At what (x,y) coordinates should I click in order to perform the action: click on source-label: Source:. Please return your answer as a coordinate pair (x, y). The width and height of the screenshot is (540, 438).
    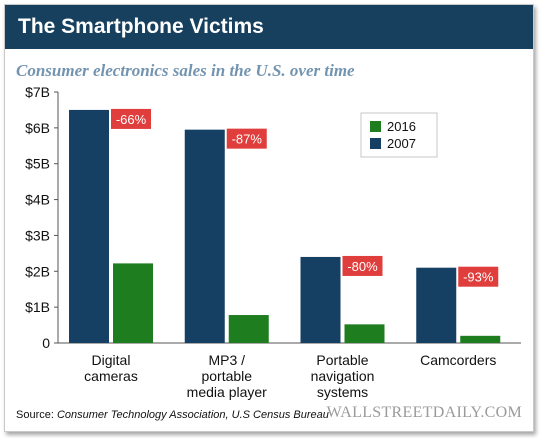
    Looking at the image, I should click on (36, 415).